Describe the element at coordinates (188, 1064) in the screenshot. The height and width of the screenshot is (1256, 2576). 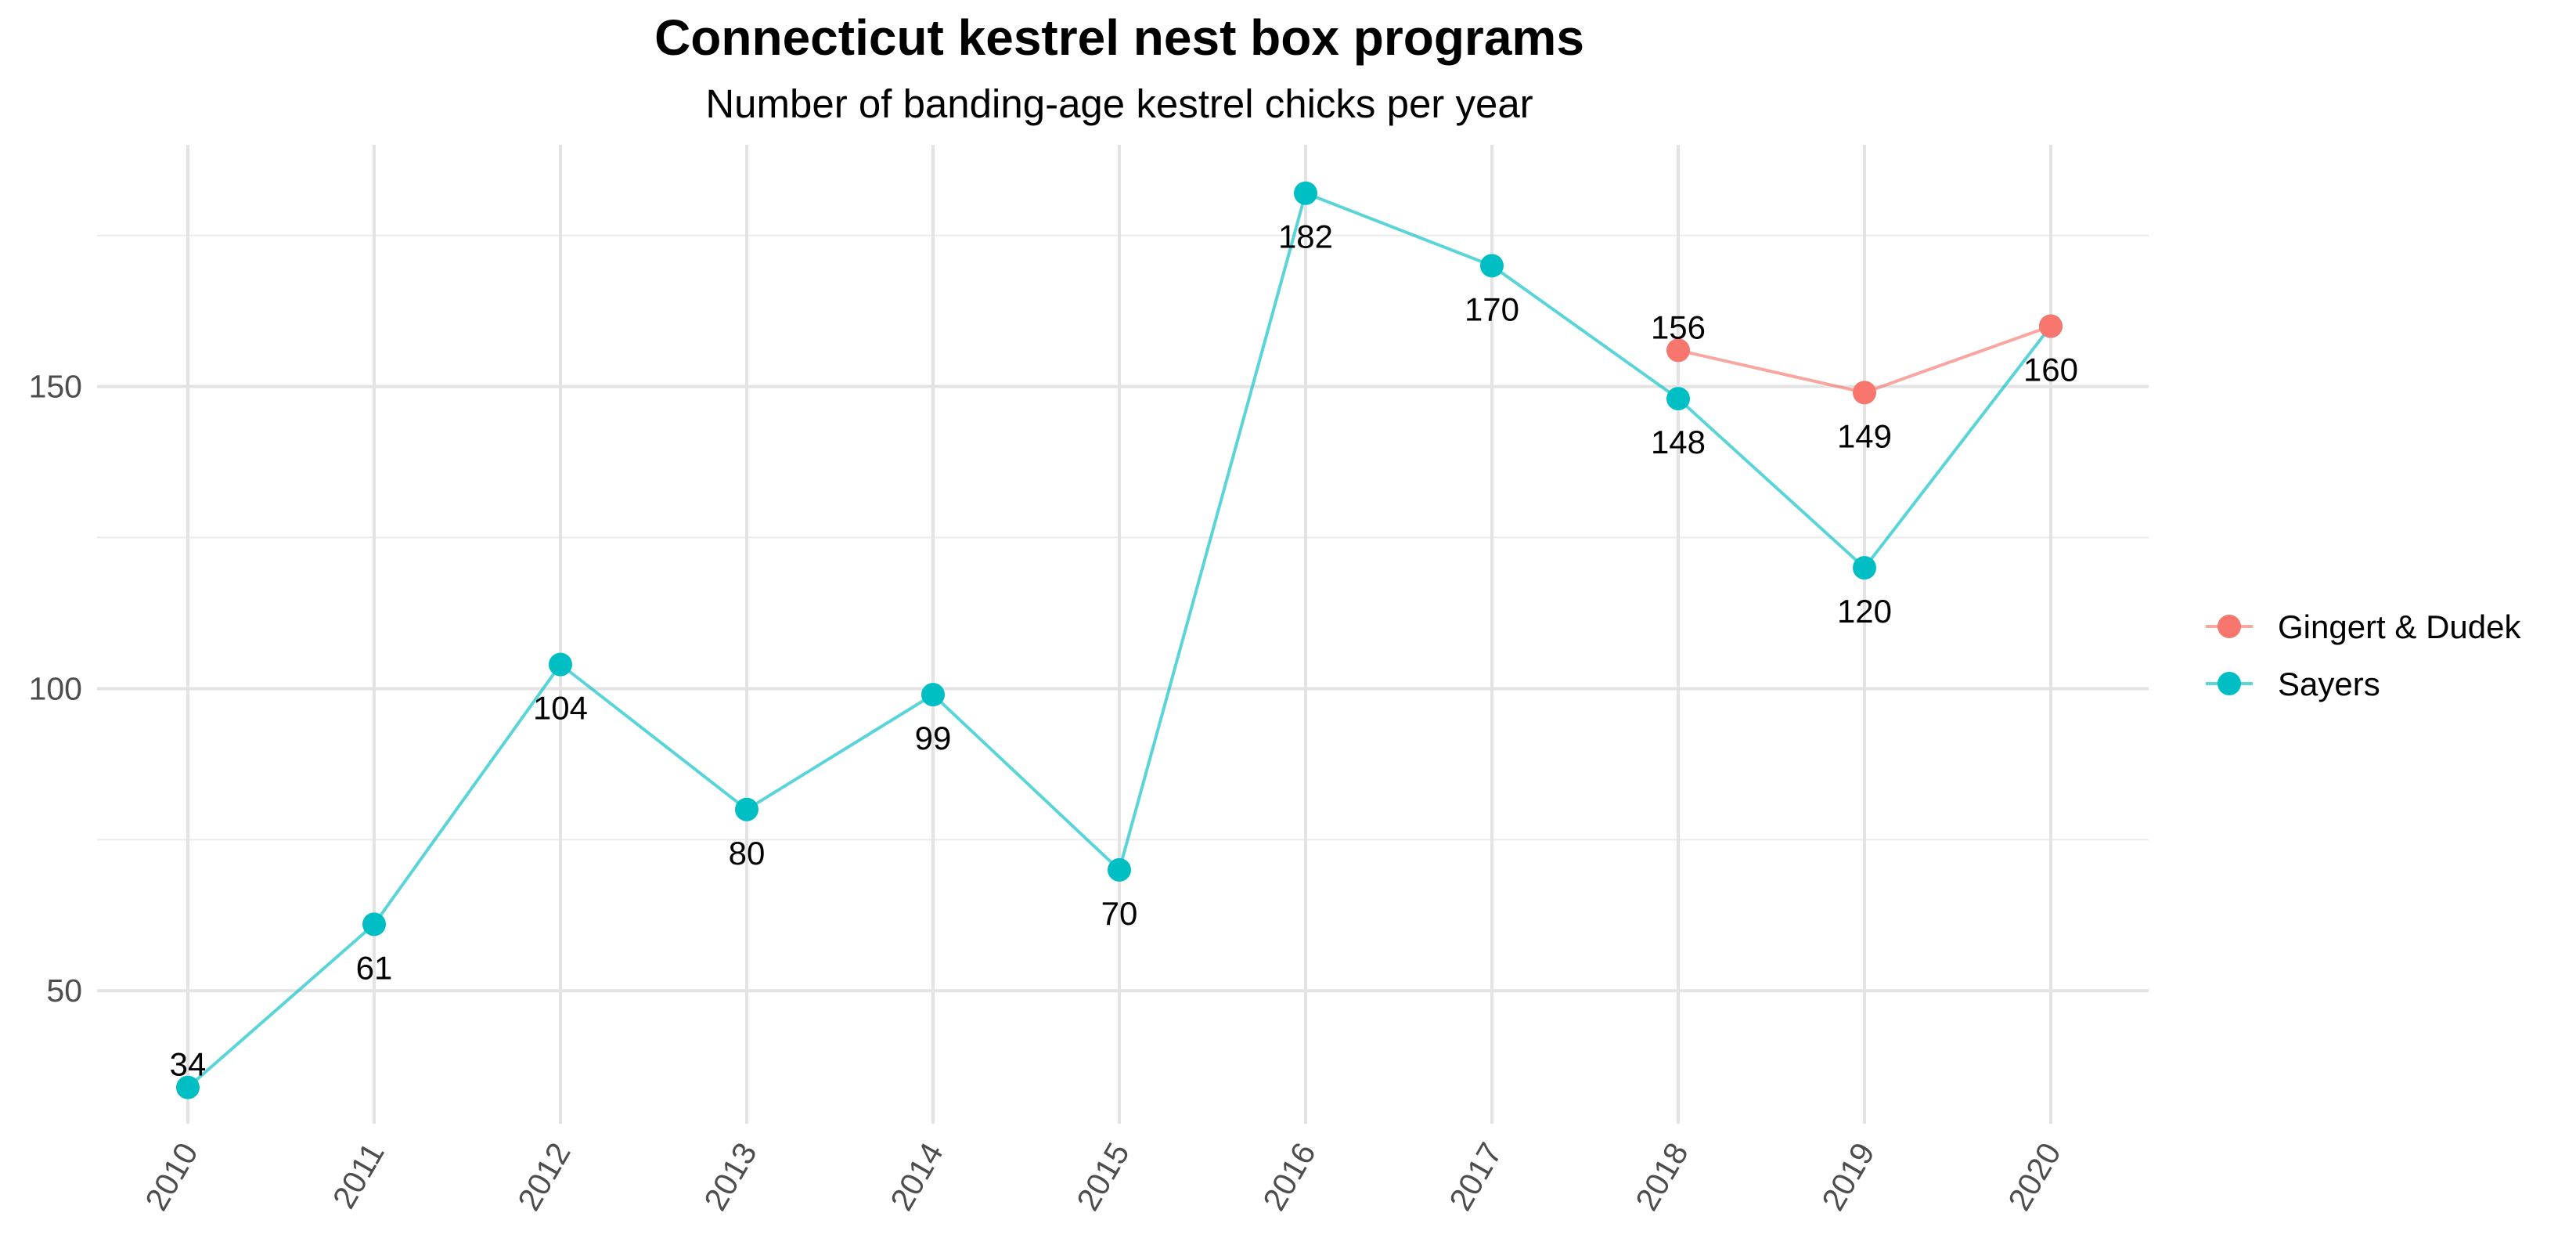
I see `data-label: 34` at that location.